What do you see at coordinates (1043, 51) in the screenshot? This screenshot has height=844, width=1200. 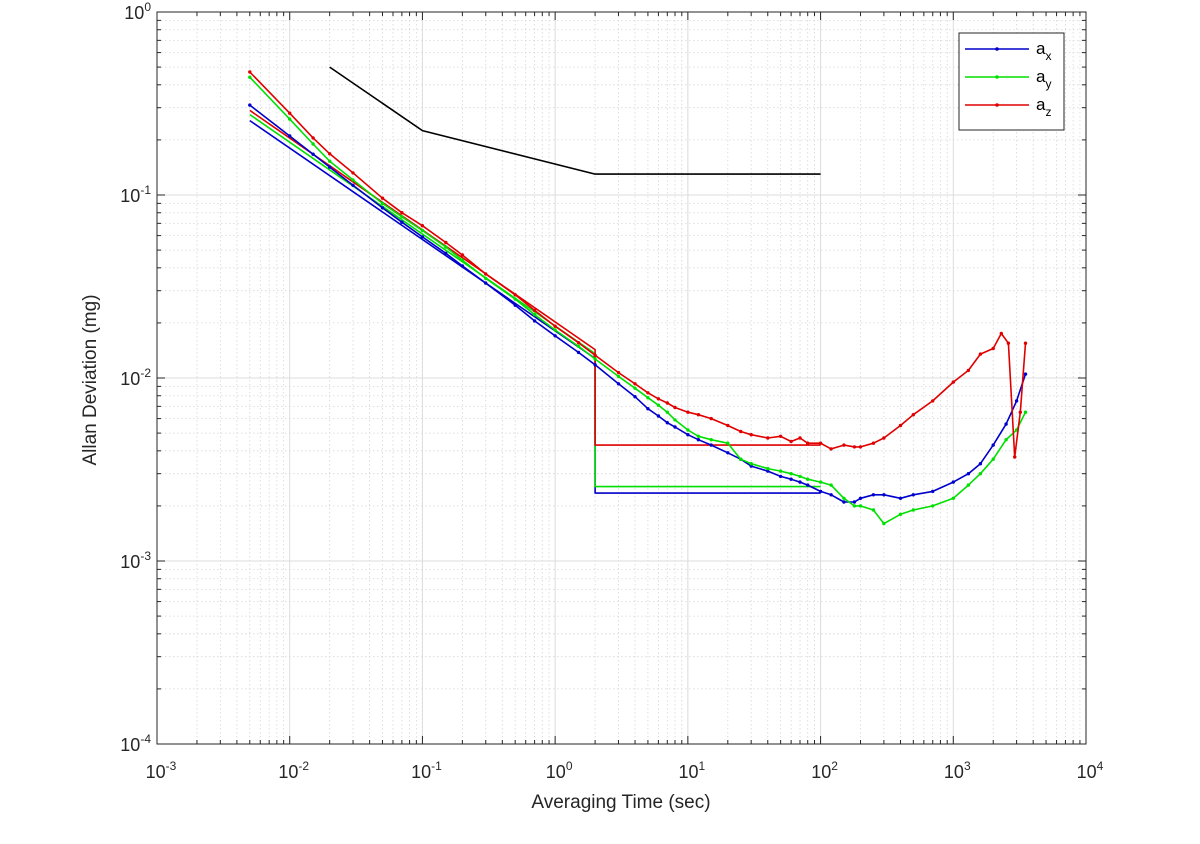 I see `legend-label: ax` at bounding box center [1043, 51].